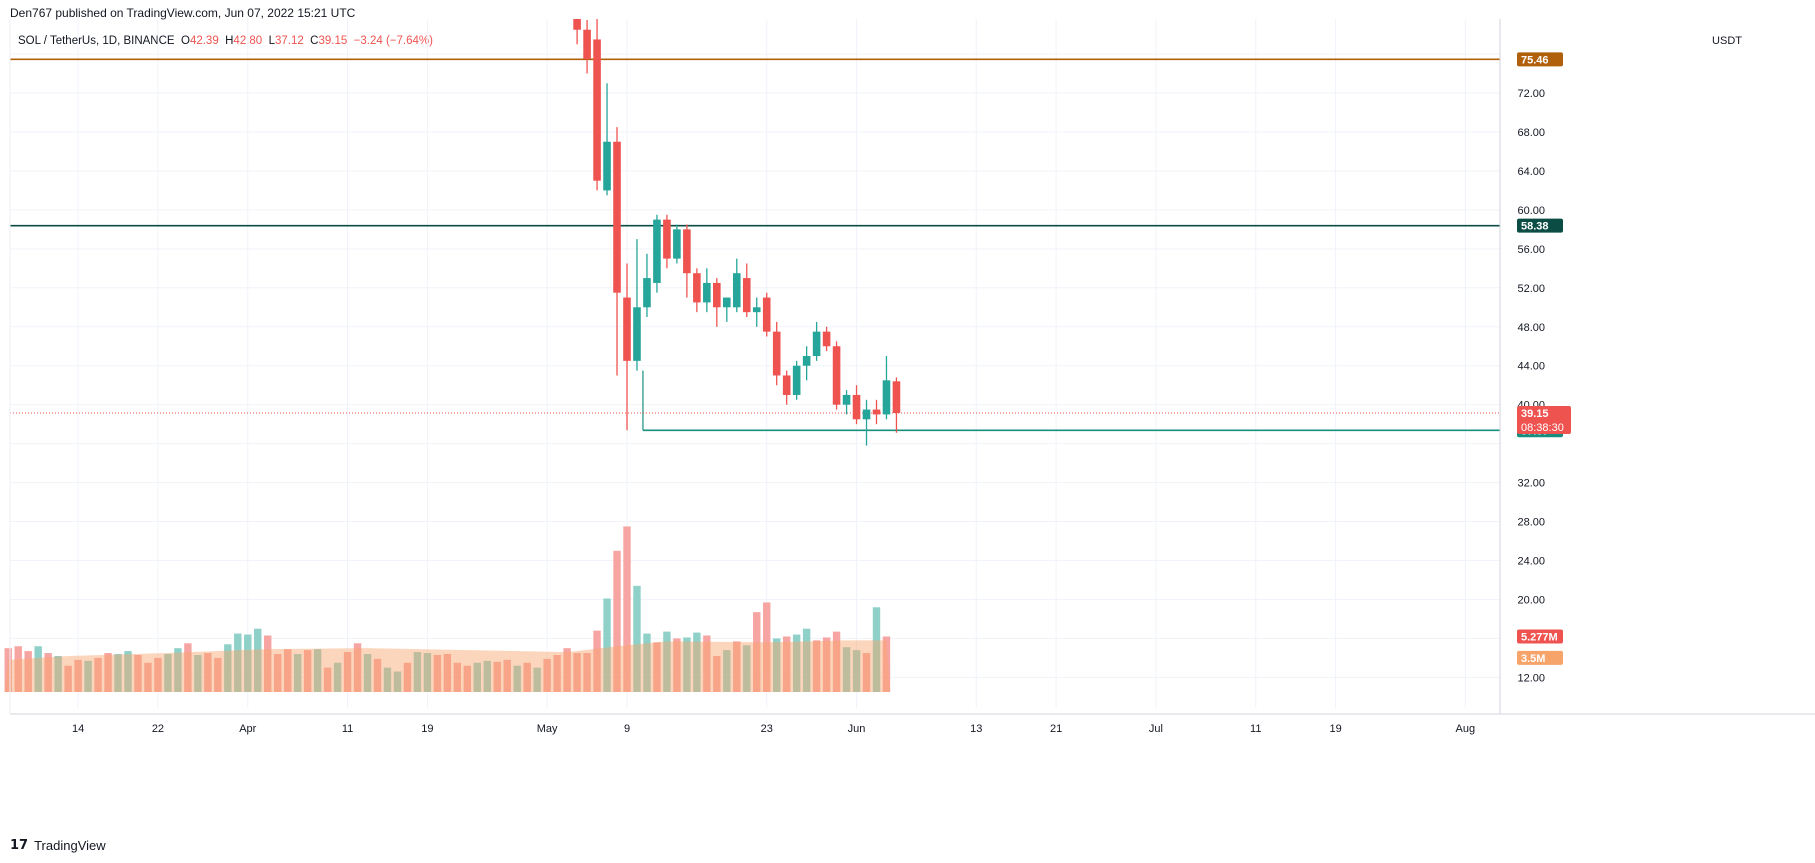  I want to click on y-tick-label: 64.00, so click(1531, 172).